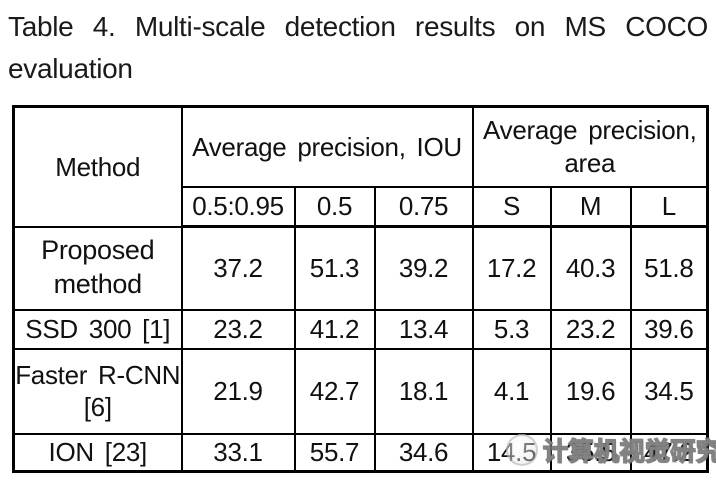  Describe the element at coordinates (238, 391) in the screenshot. I see `value-cell: 21.9` at that location.